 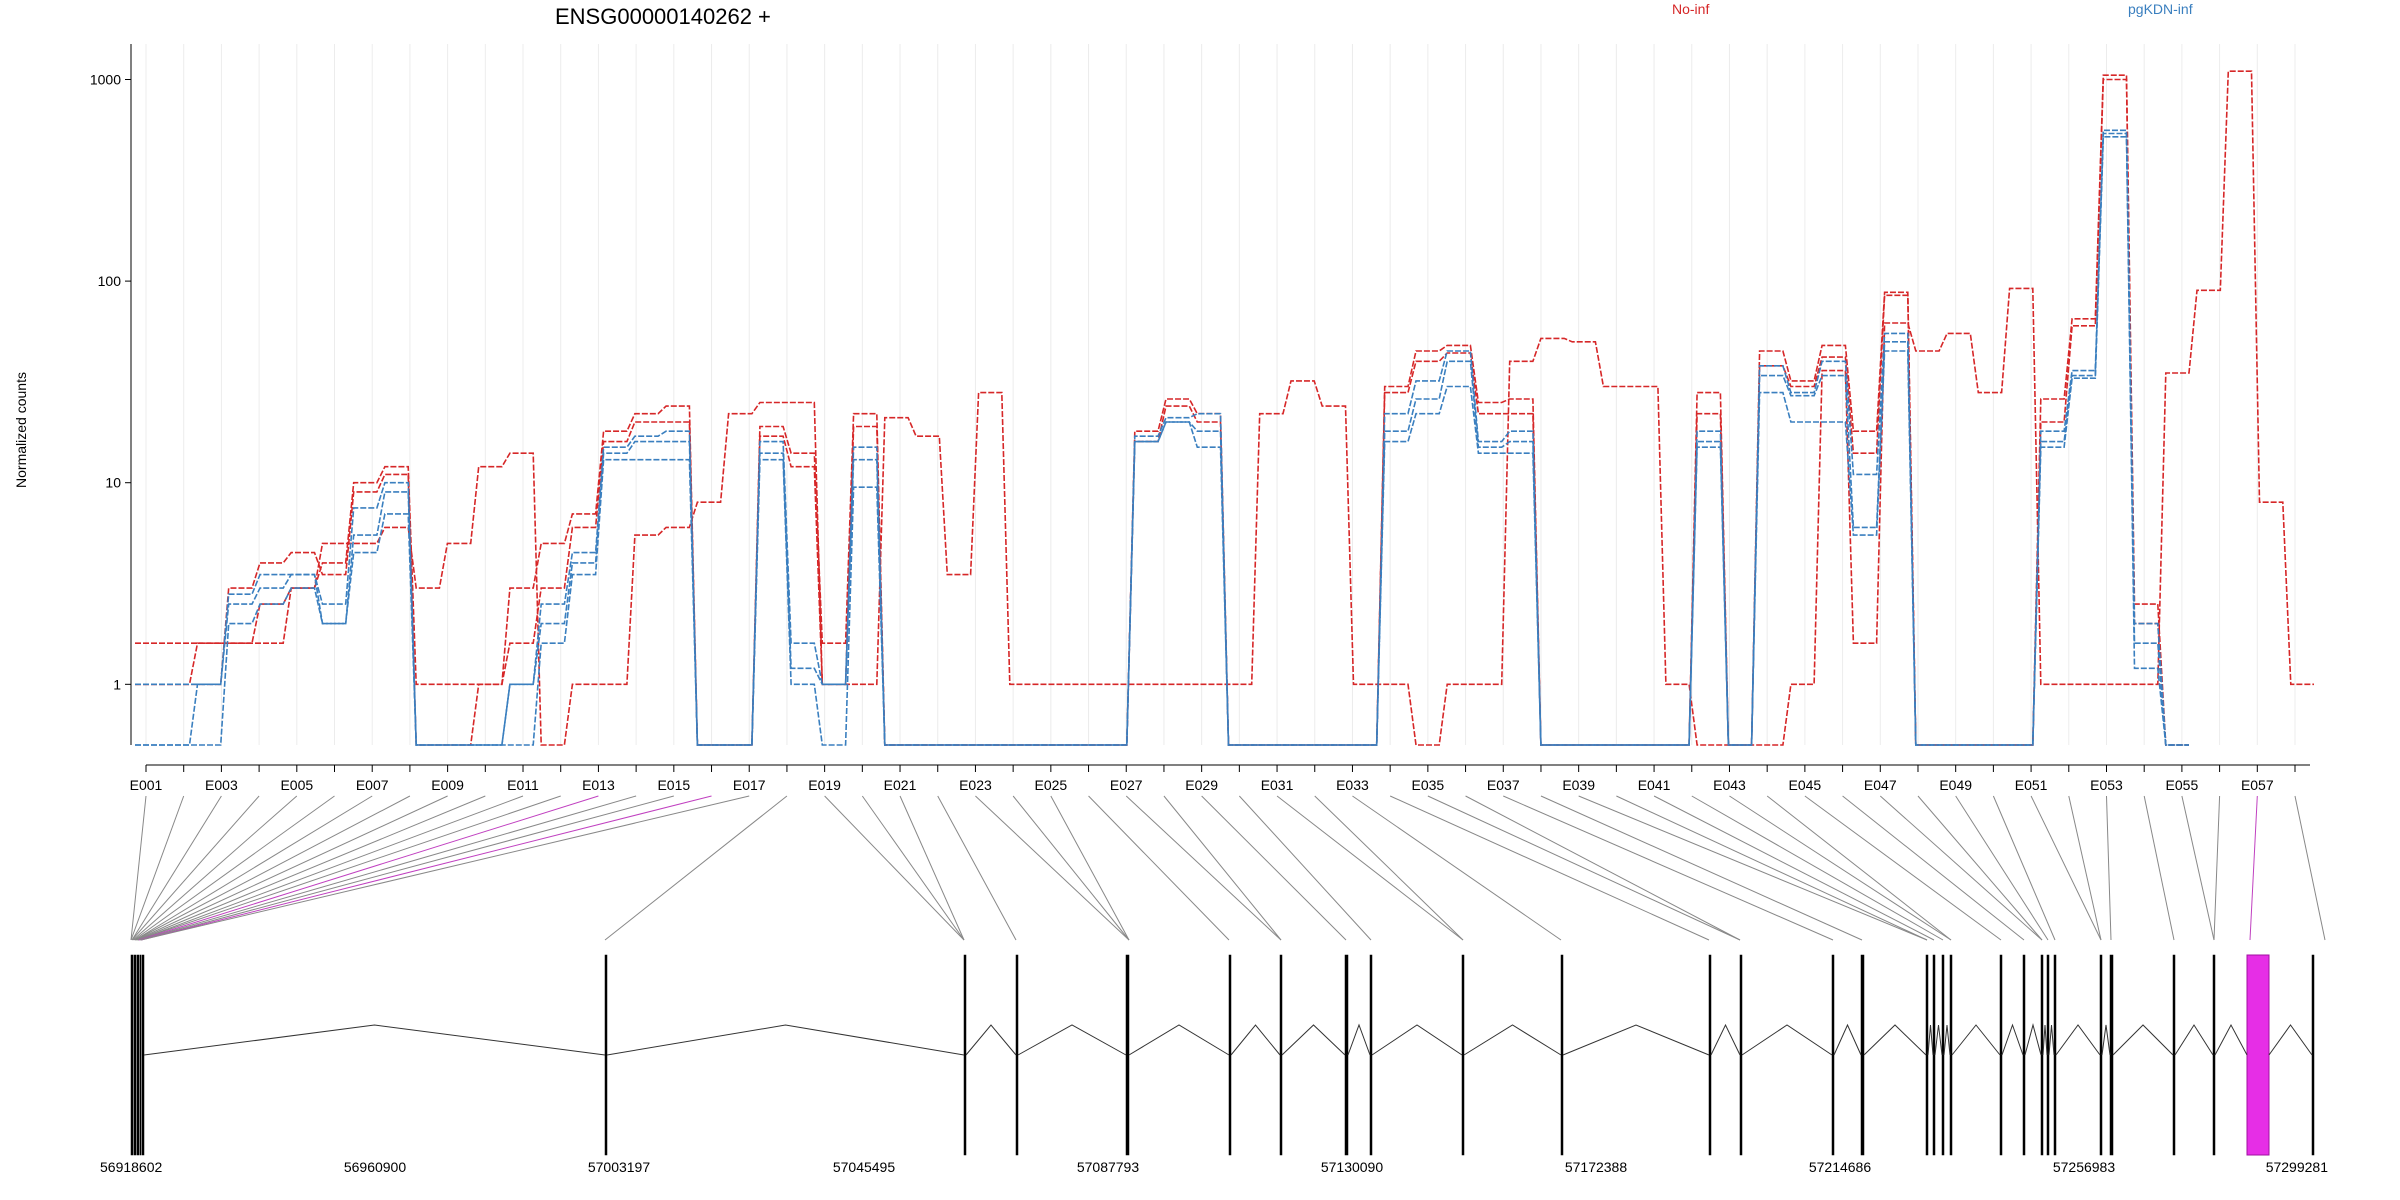 What do you see at coordinates (1428, 785) in the screenshot?
I see `x-tick-label: E035` at bounding box center [1428, 785].